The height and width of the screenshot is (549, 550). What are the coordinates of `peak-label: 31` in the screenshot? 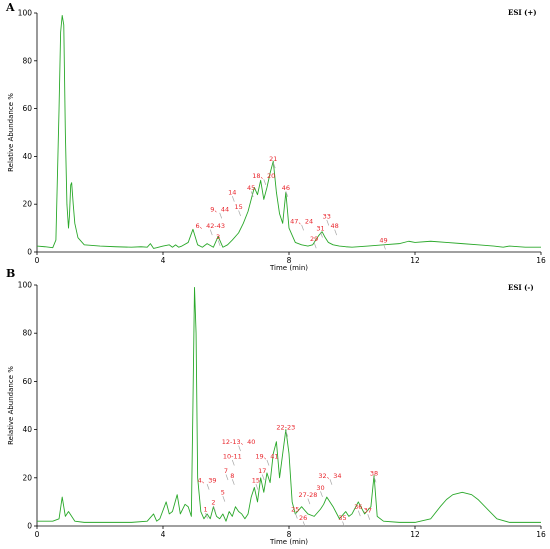 It's located at (320, 228).